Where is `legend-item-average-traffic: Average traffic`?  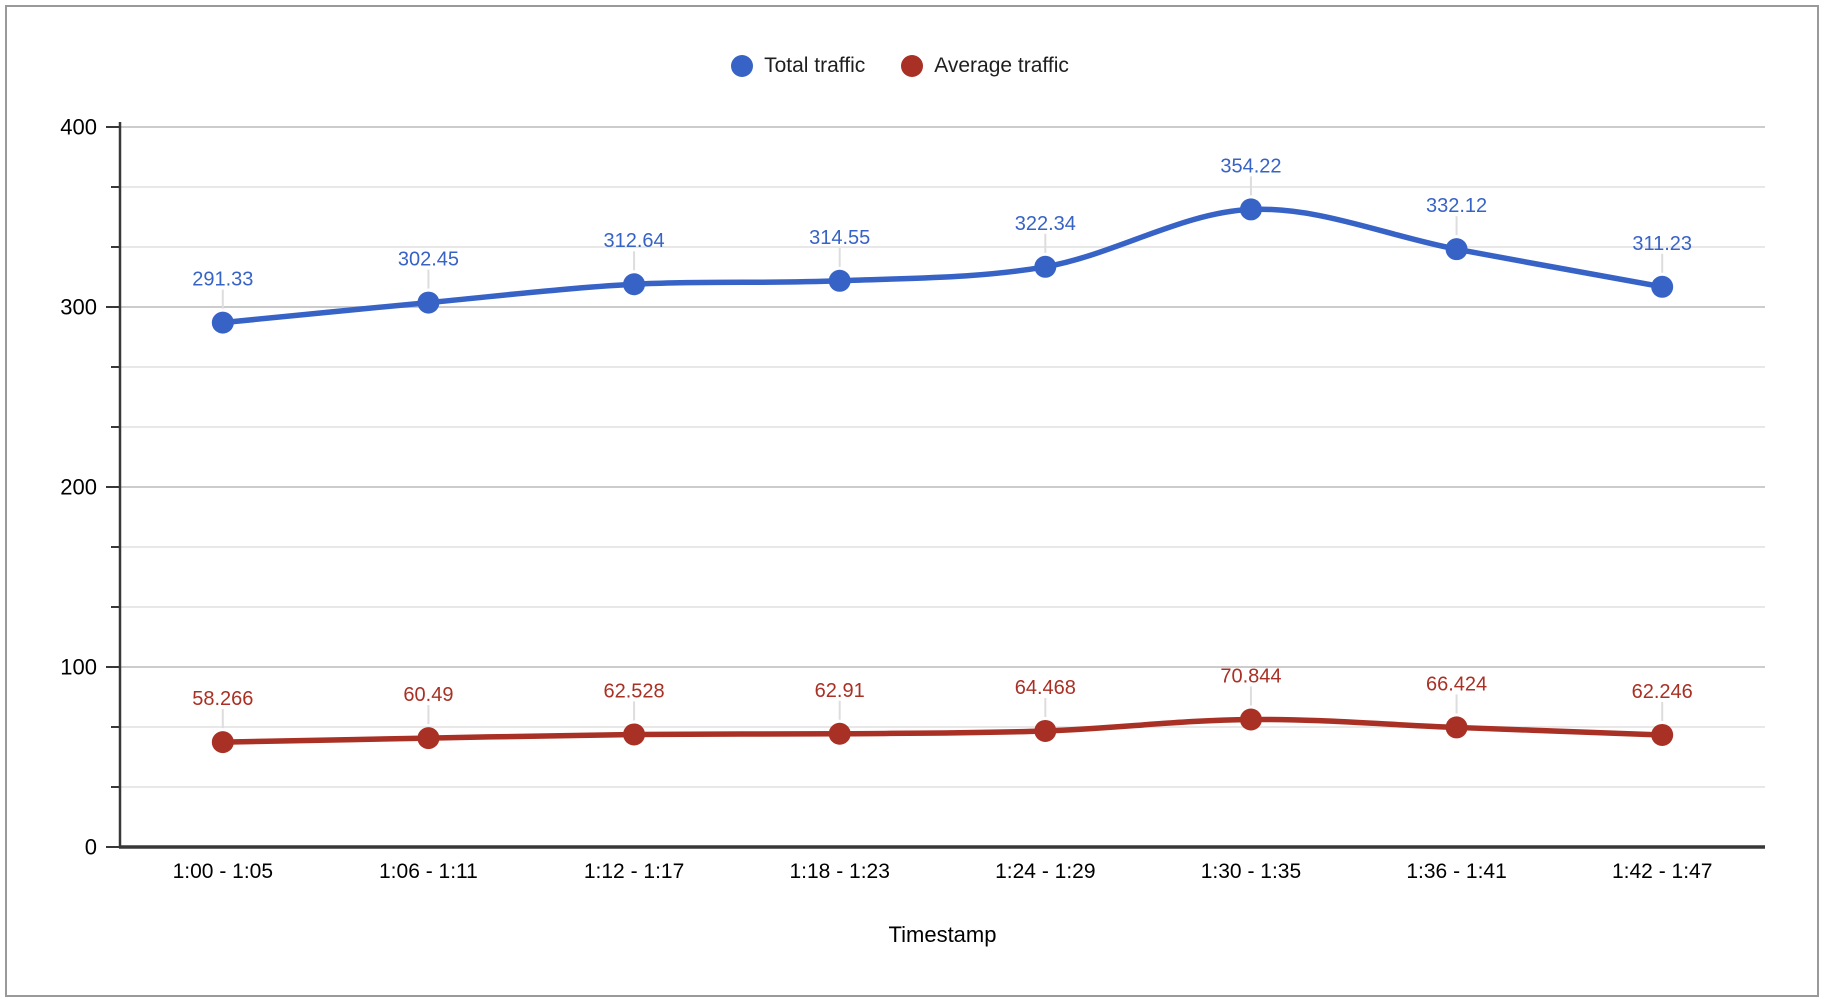 legend-item-average-traffic: Average traffic is located at coordinates (985, 66).